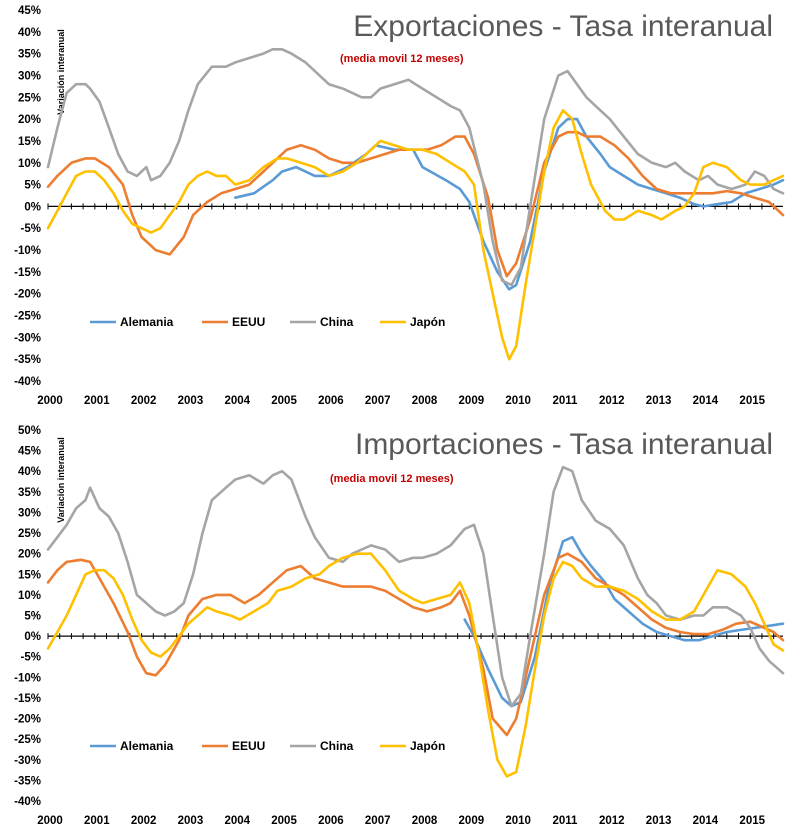 This screenshot has height=840, width=800. Describe the element at coordinates (564, 444) in the screenshot. I see `chart-title: Importaciones - Tasa interanual` at that location.